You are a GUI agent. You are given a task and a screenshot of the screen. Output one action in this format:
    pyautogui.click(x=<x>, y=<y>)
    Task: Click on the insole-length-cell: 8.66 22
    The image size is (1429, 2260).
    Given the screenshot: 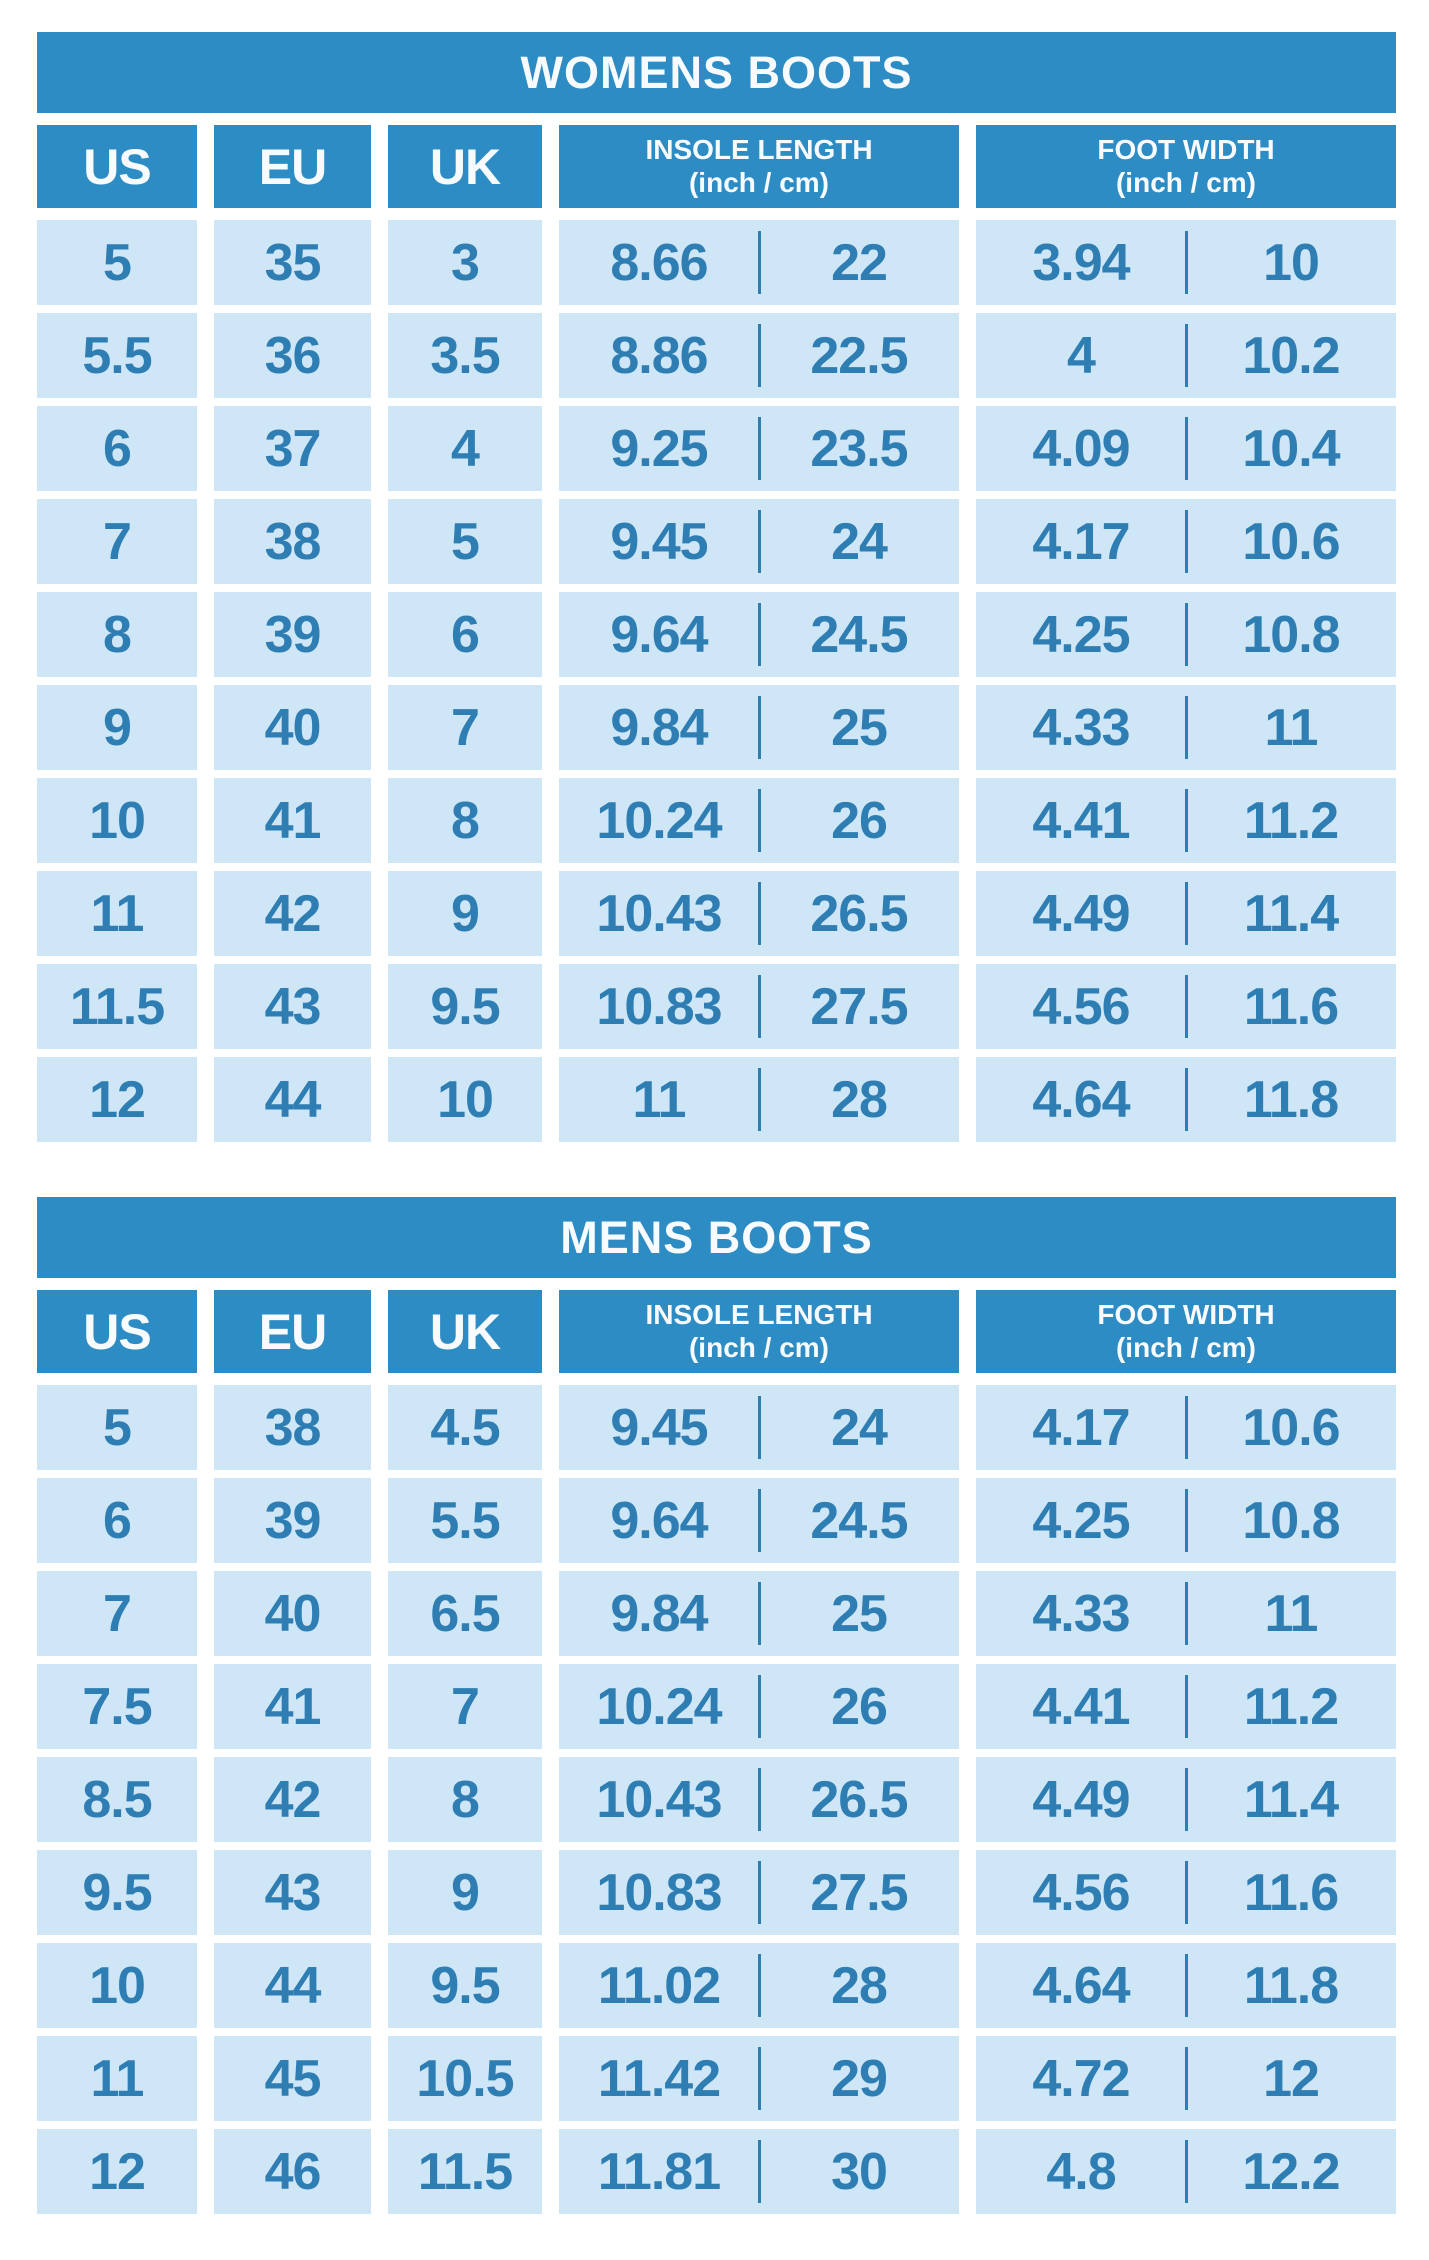 What is the action you would take?
    pyautogui.click(x=759, y=262)
    